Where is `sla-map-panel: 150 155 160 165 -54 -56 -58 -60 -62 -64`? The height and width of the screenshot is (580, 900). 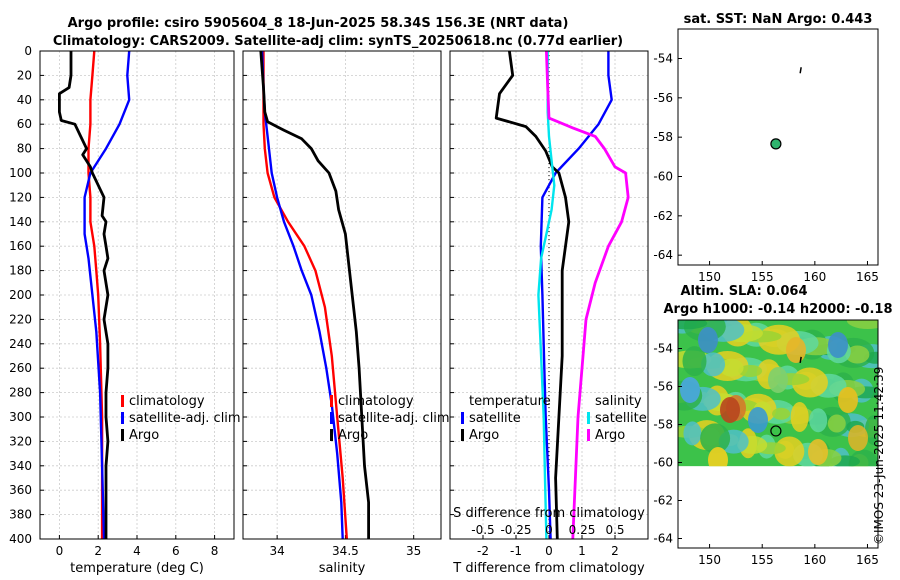
sla-map-panel: 150 155 160 165 -54 -56 -58 -60 -62 -64 is located at coordinates (766, 443).